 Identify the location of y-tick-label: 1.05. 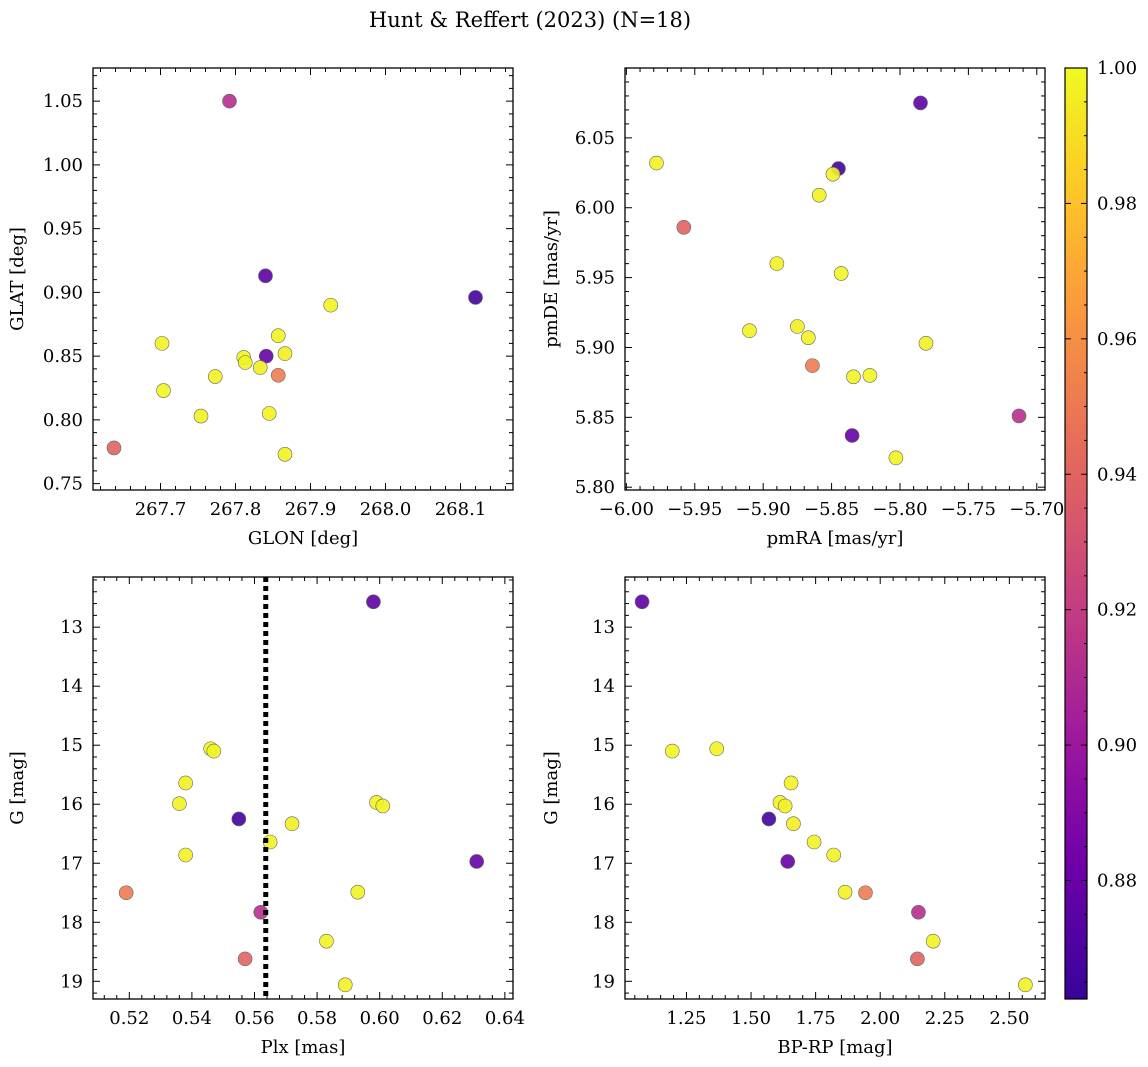
(63, 101).